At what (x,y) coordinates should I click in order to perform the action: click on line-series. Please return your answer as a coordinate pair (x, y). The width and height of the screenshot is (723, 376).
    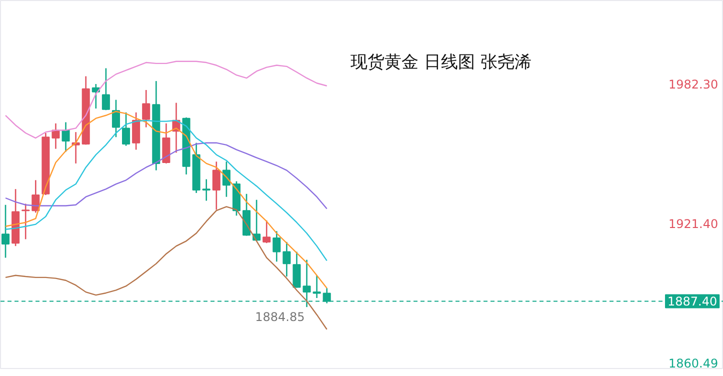
    Looking at the image, I should click on (166, 268).